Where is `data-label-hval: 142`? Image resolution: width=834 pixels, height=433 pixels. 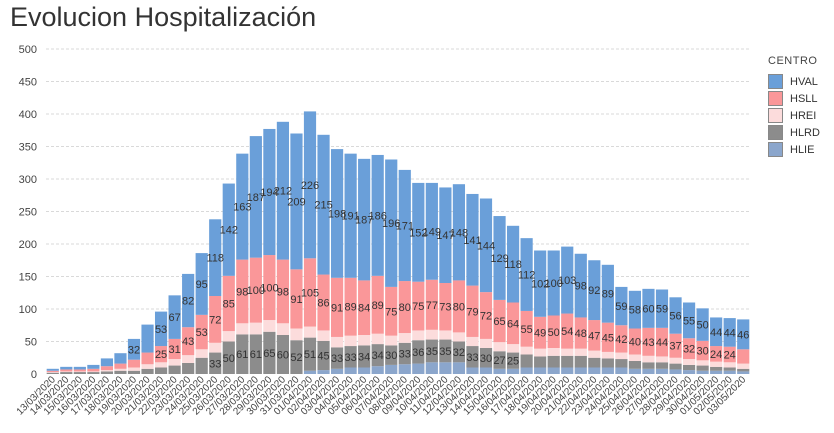
data-label-hval: 142 is located at coordinates (229, 231).